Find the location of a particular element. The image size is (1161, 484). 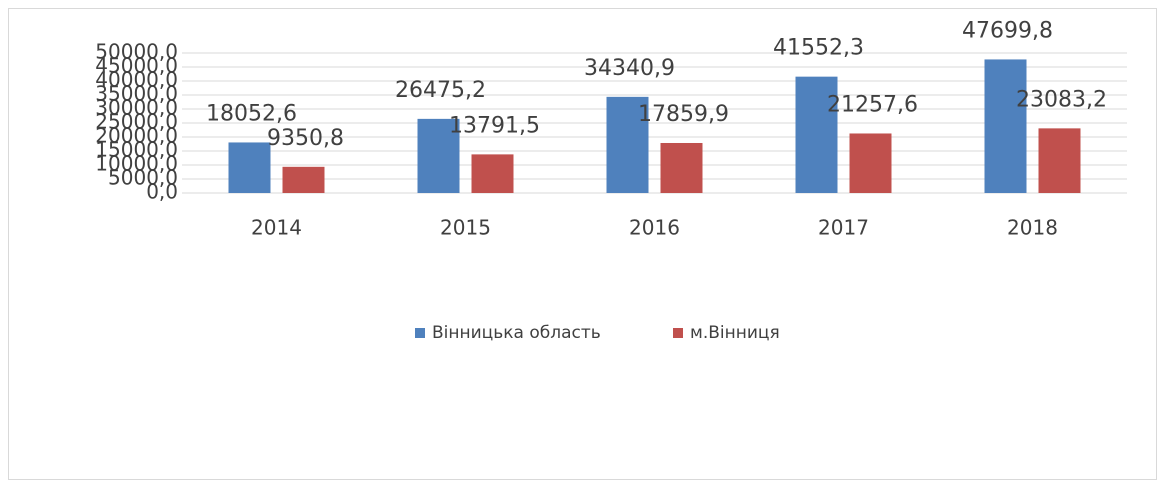

data-label: 17859,9 is located at coordinates (683, 114).